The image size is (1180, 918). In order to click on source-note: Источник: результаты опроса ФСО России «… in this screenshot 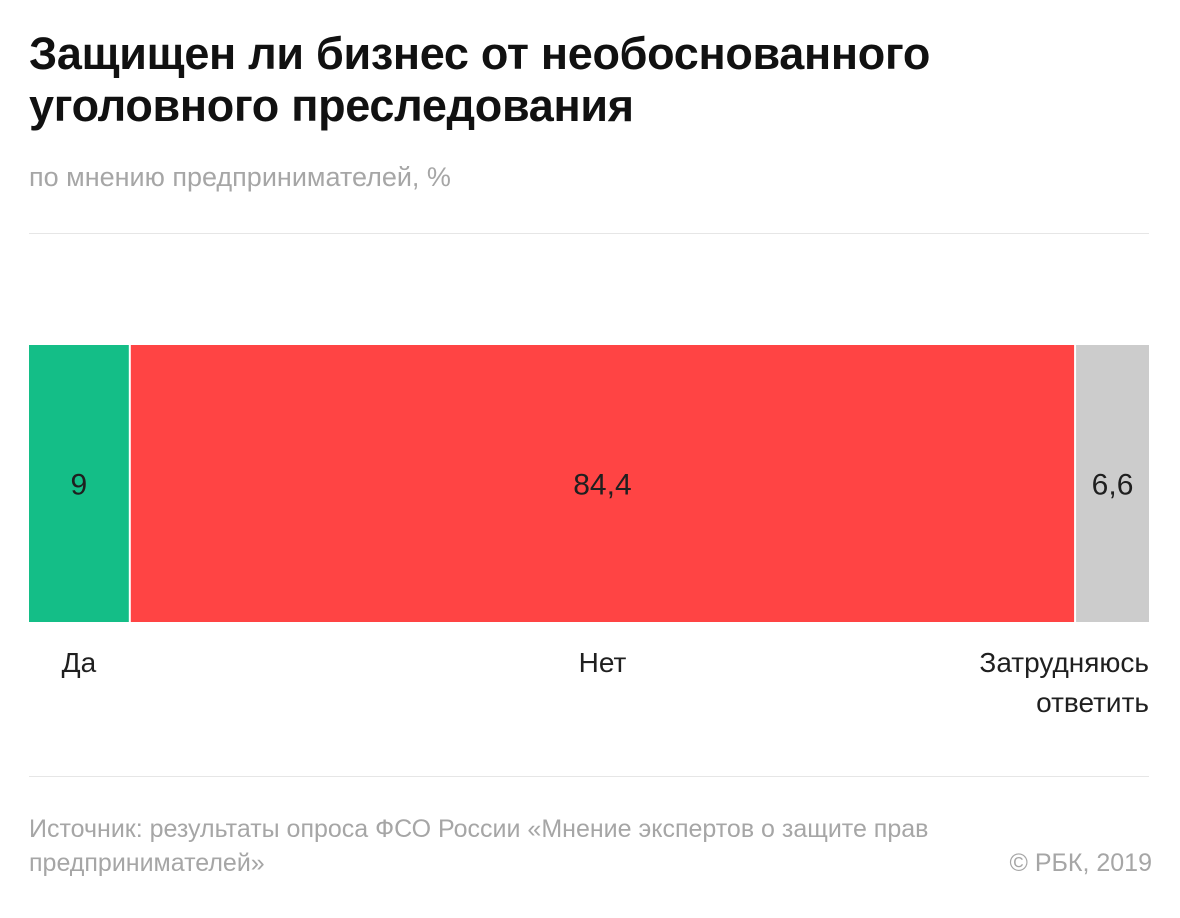, I will do `click(479, 846)`.